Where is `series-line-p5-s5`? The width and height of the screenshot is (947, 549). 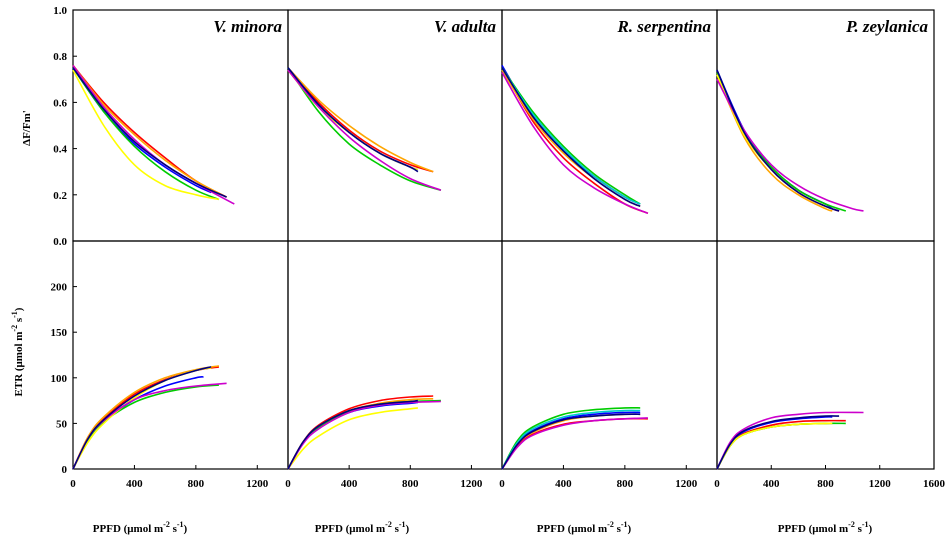 series-line-p5-s5 is located at coordinates (142, 418).